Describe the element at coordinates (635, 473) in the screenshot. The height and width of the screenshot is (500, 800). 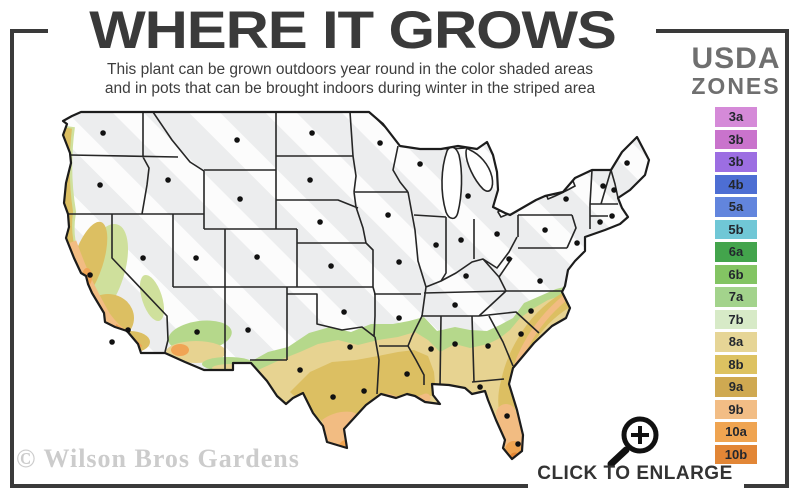
I see `click-to-enlarge-label: CLICK TO ENLARGE` at that location.